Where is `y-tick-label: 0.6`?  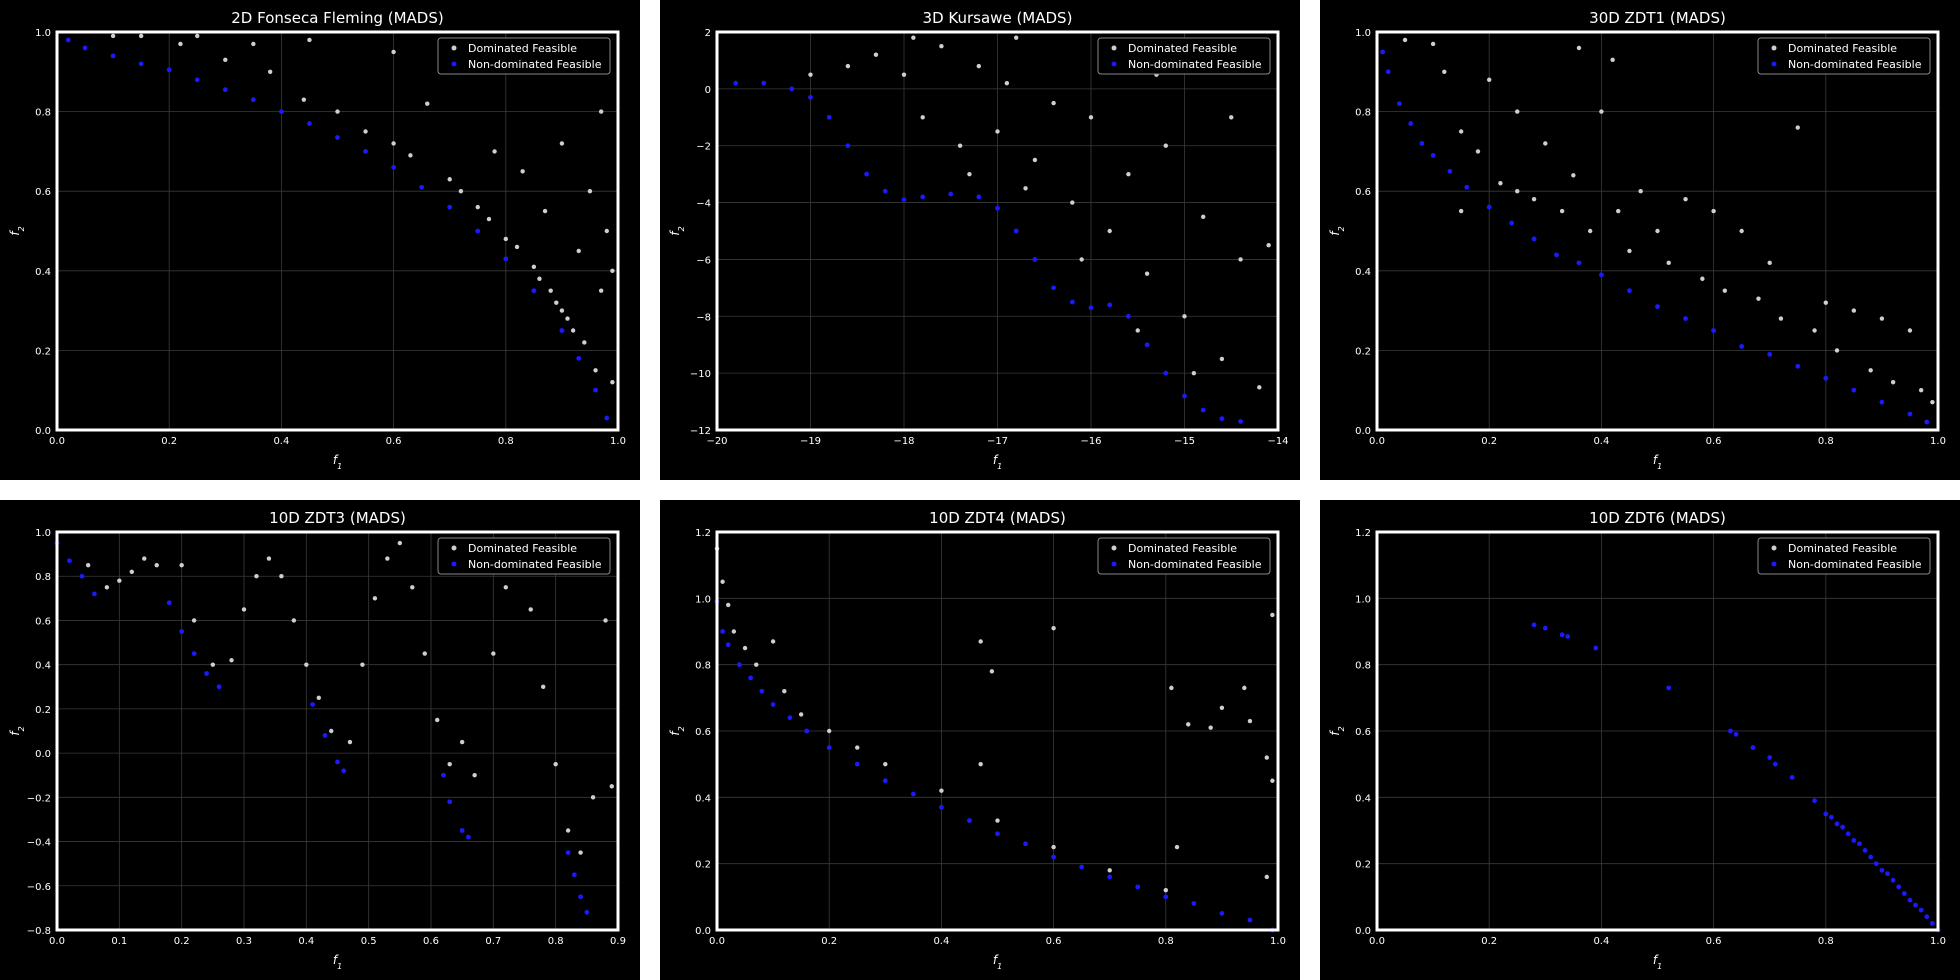
y-tick-label: 0.6 is located at coordinates (1363, 732).